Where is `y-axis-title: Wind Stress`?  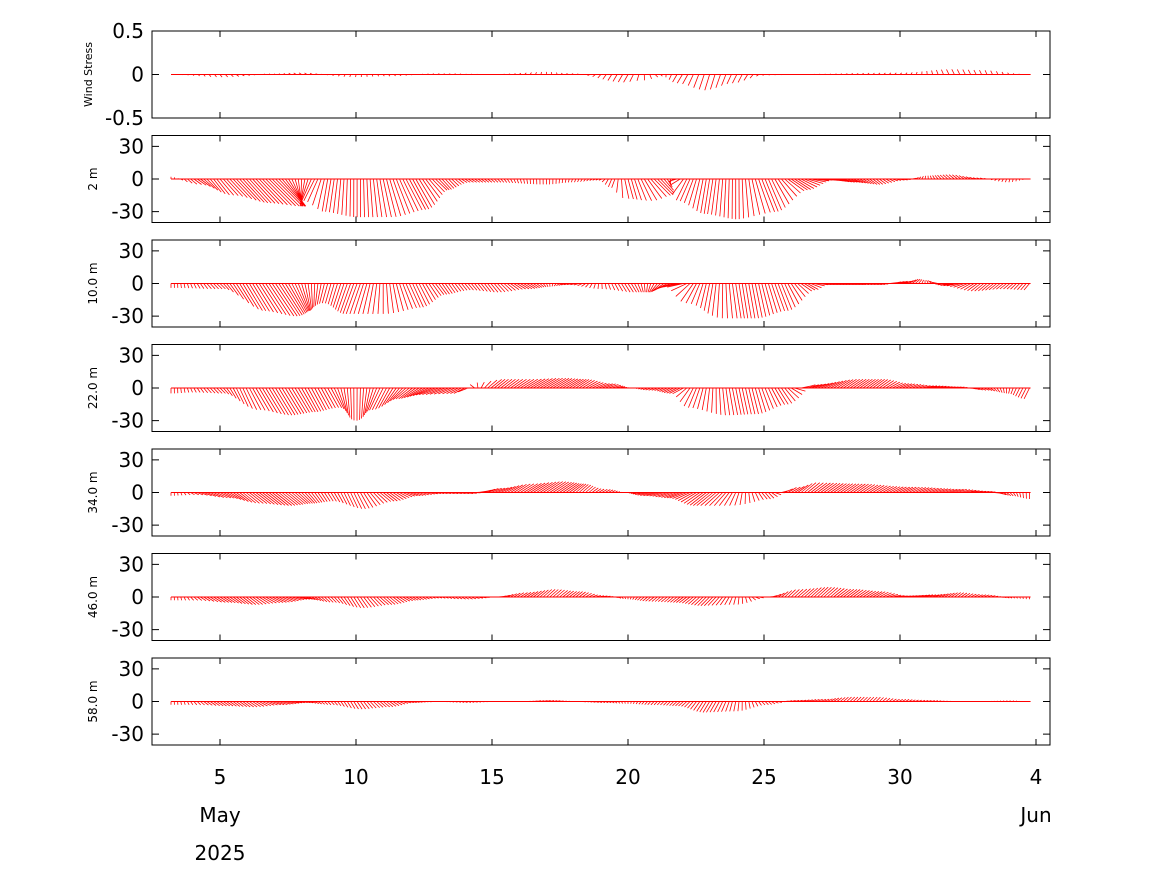 y-axis-title: Wind Stress is located at coordinates (88, 74).